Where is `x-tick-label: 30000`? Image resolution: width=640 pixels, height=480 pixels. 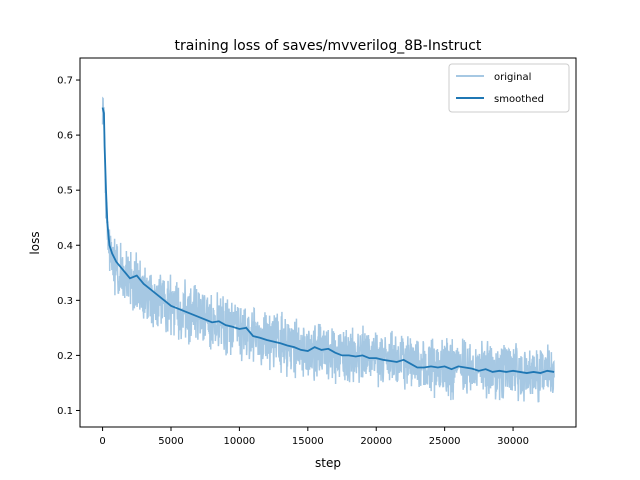 x-tick-label: 30000 is located at coordinates (513, 441).